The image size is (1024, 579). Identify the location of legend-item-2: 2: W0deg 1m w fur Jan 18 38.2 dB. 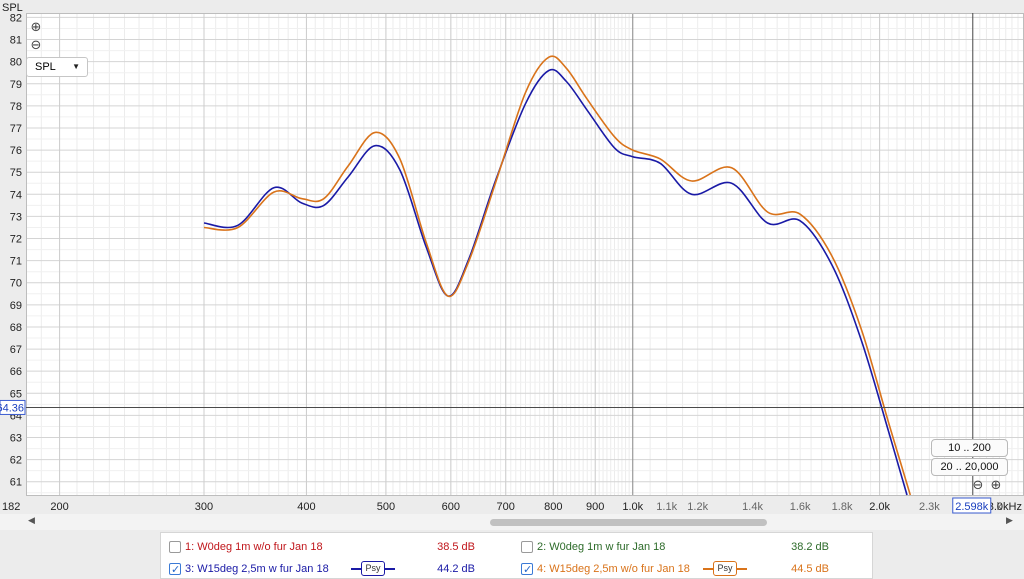
(695, 547).